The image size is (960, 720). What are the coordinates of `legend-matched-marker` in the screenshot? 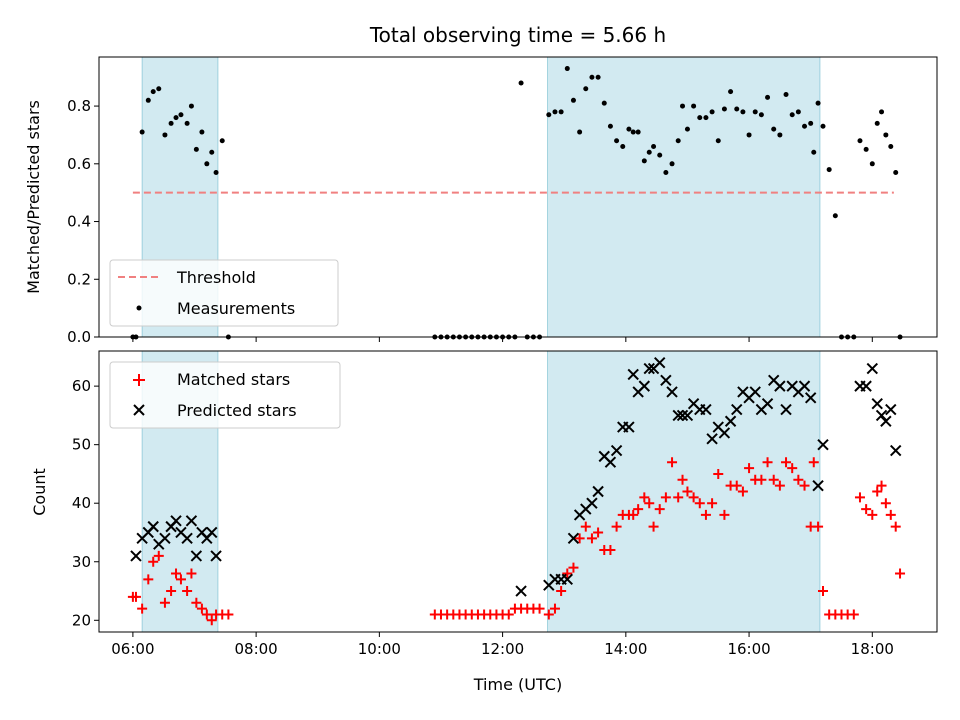 It's located at (139, 380).